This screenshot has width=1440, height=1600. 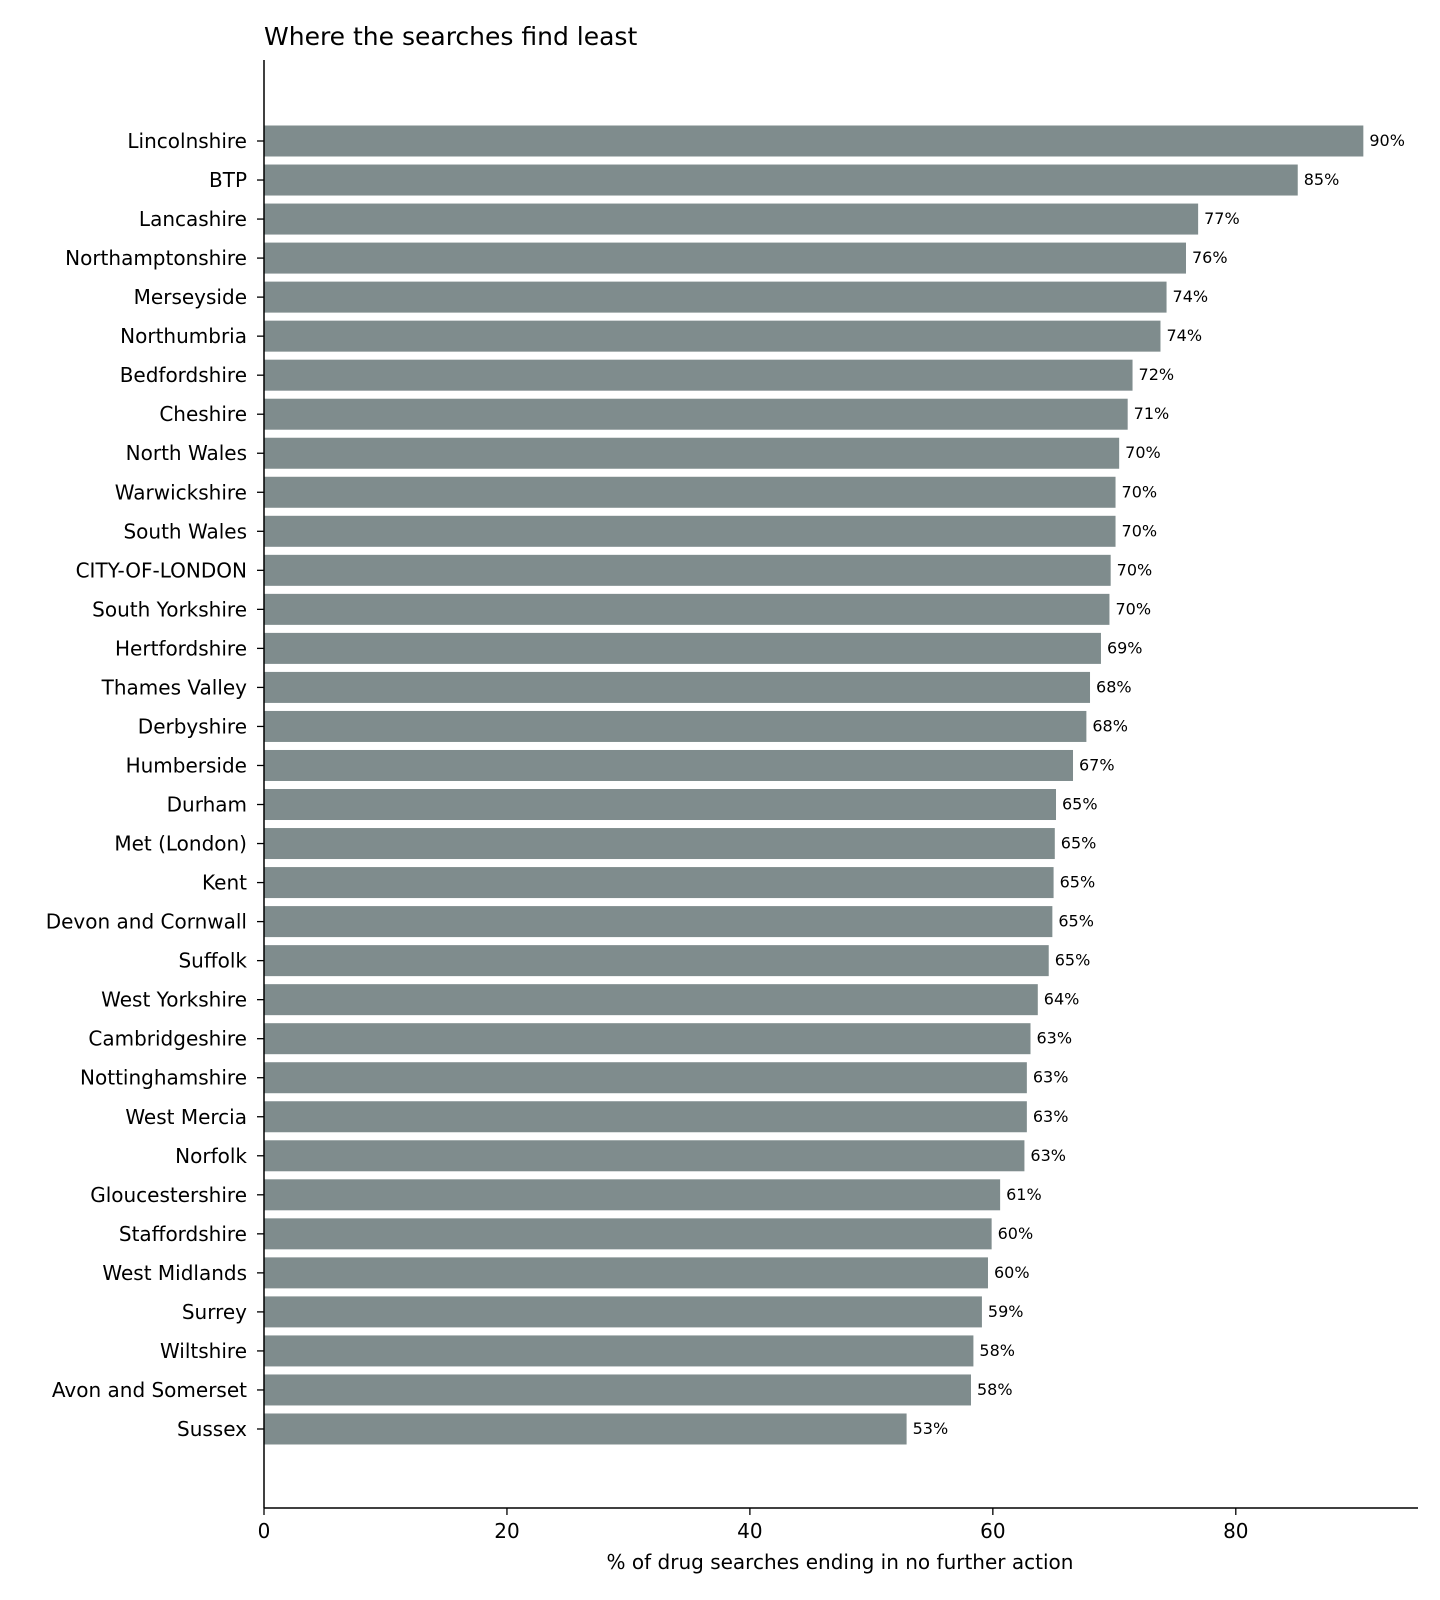 I want to click on category-label: Thames Valley, so click(x=174, y=687).